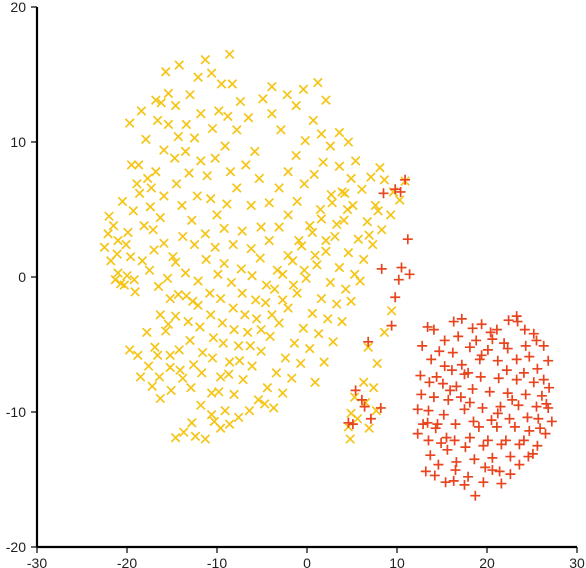 The image size is (586, 568). Describe the element at coordinates (397, 561) in the screenshot. I see `x-tick-label: 10` at that location.